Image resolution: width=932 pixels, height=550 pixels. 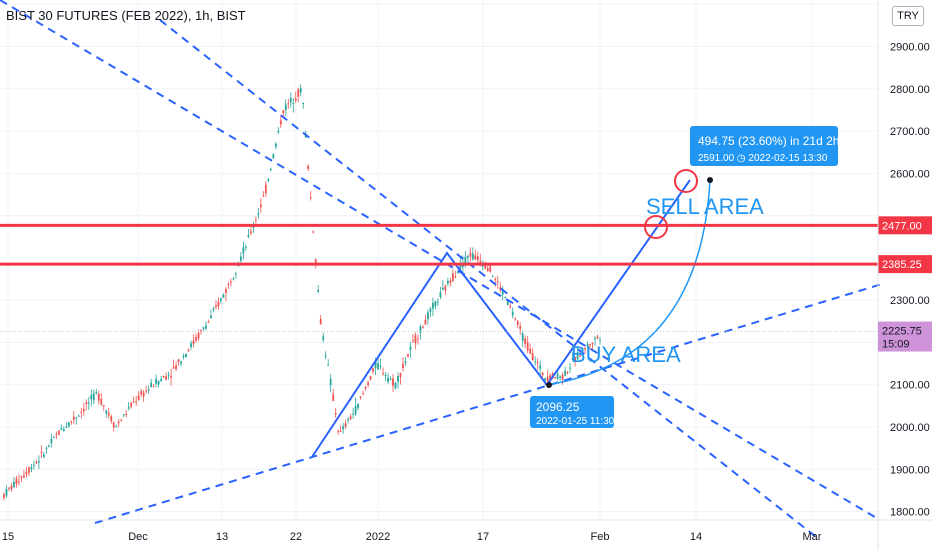 What do you see at coordinates (910, 513) in the screenshot?
I see `y-tick-label: 1800.00` at bounding box center [910, 513].